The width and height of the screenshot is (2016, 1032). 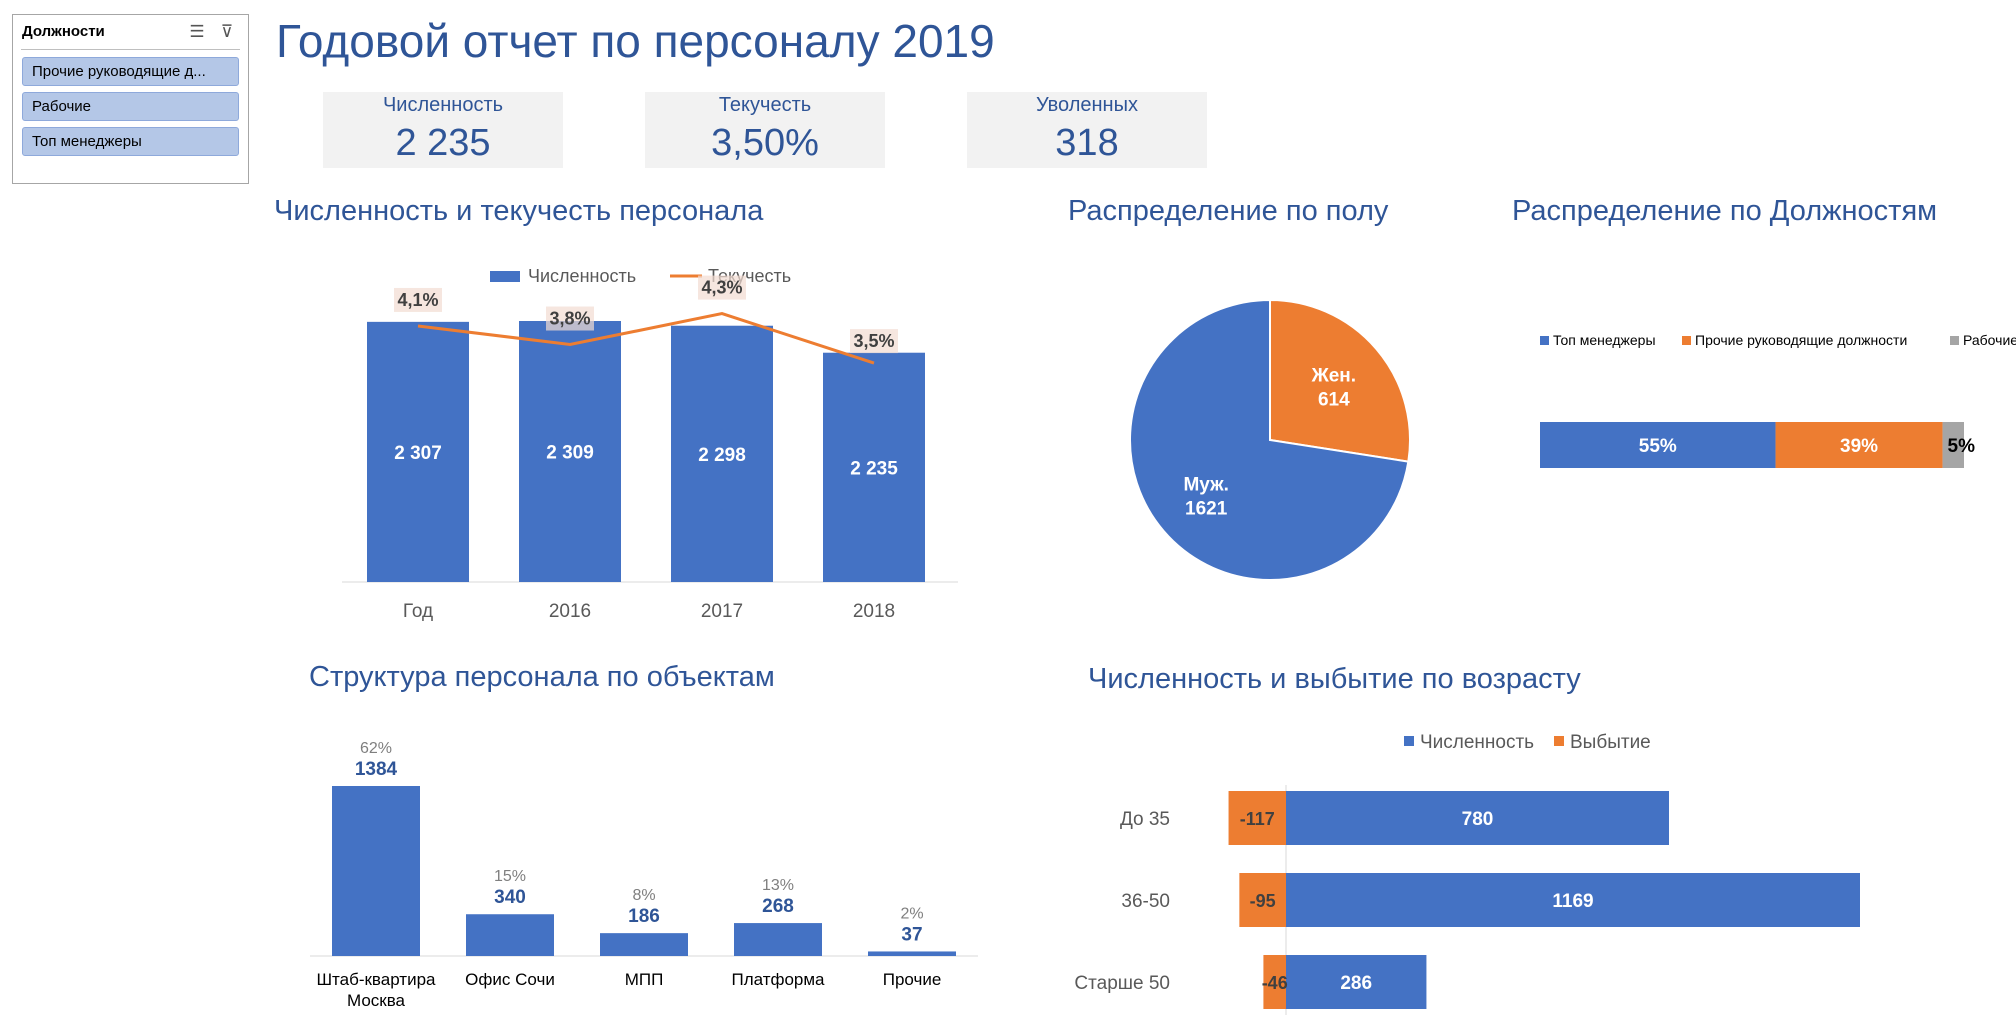 I want to click on age-attrition-label: -117, so click(x=1257, y=819).